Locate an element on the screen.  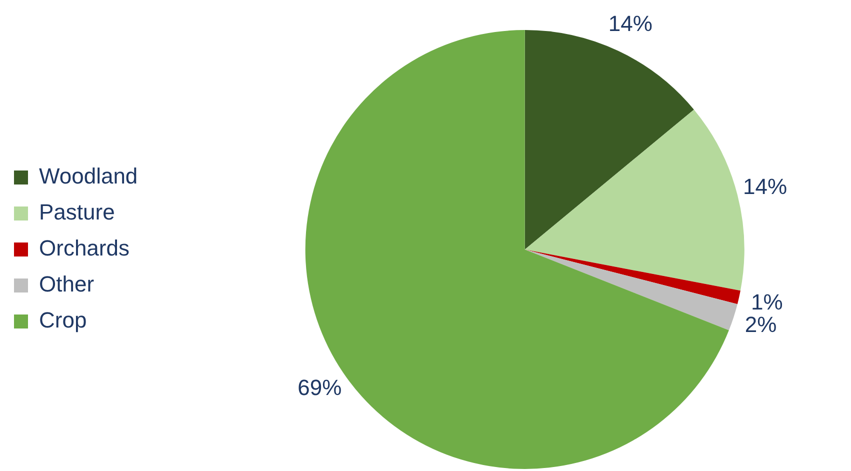
legend-label: Crop is located at coordinates (63, 320).